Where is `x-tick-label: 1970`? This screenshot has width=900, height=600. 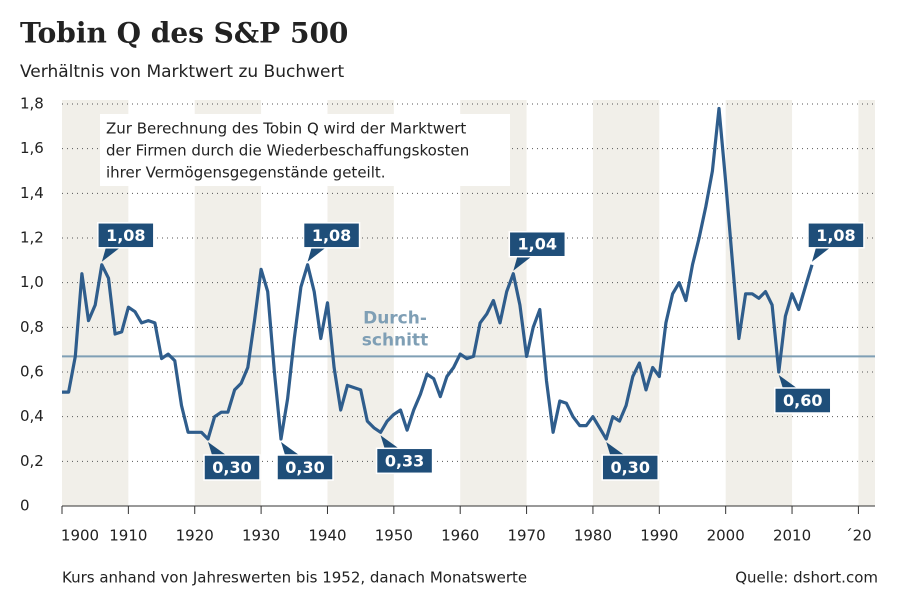 x-tick-label: 1970 is located at coordinates (526, 536).